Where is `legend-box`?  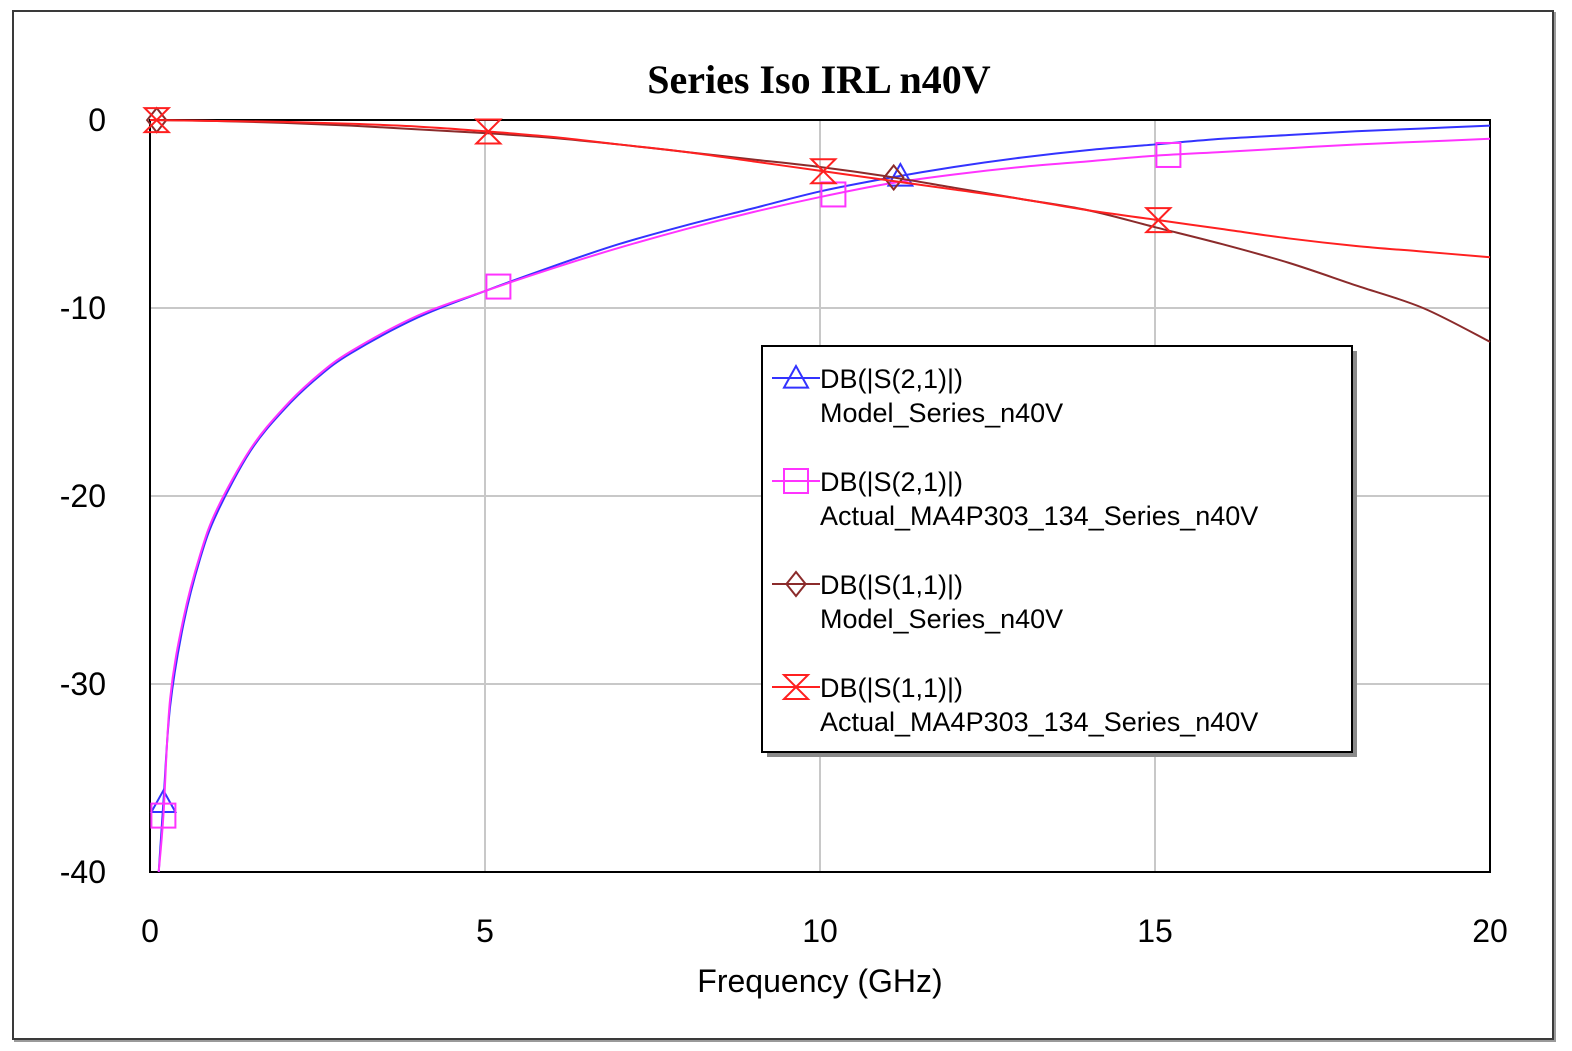
legend-box is located at coordinates (1057, 549).